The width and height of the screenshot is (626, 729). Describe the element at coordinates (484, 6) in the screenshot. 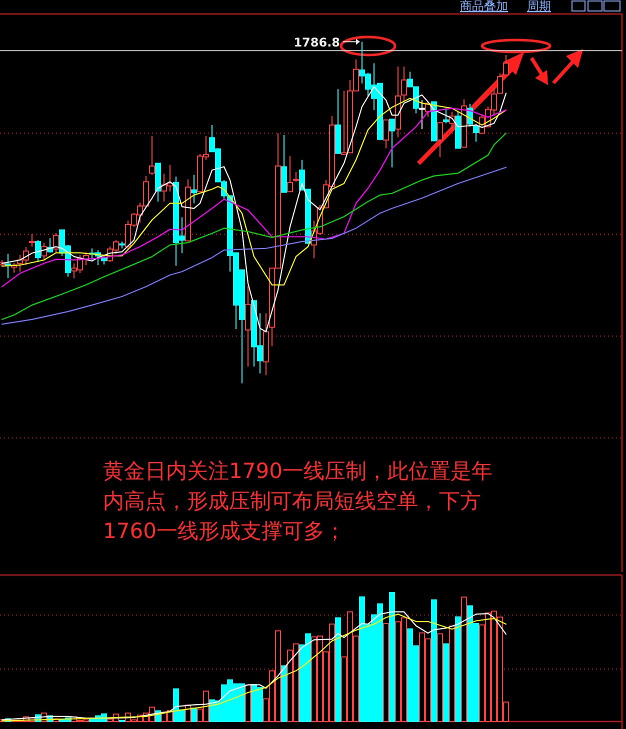

I see `text: 商品叠加` at that location.